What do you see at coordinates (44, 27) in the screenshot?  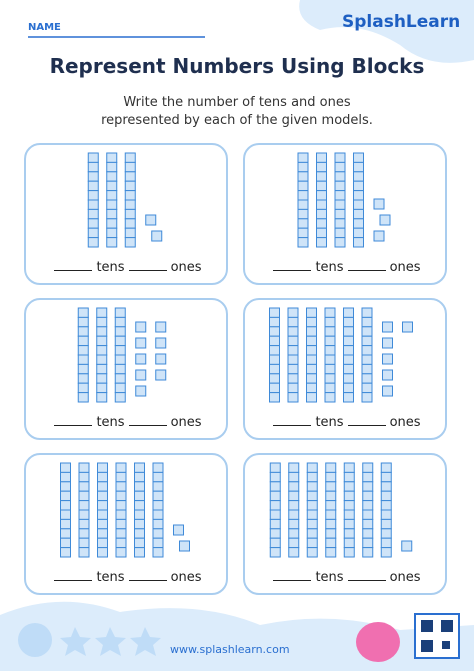 I see `name-label: NAME` at bounding box center [44, 27].